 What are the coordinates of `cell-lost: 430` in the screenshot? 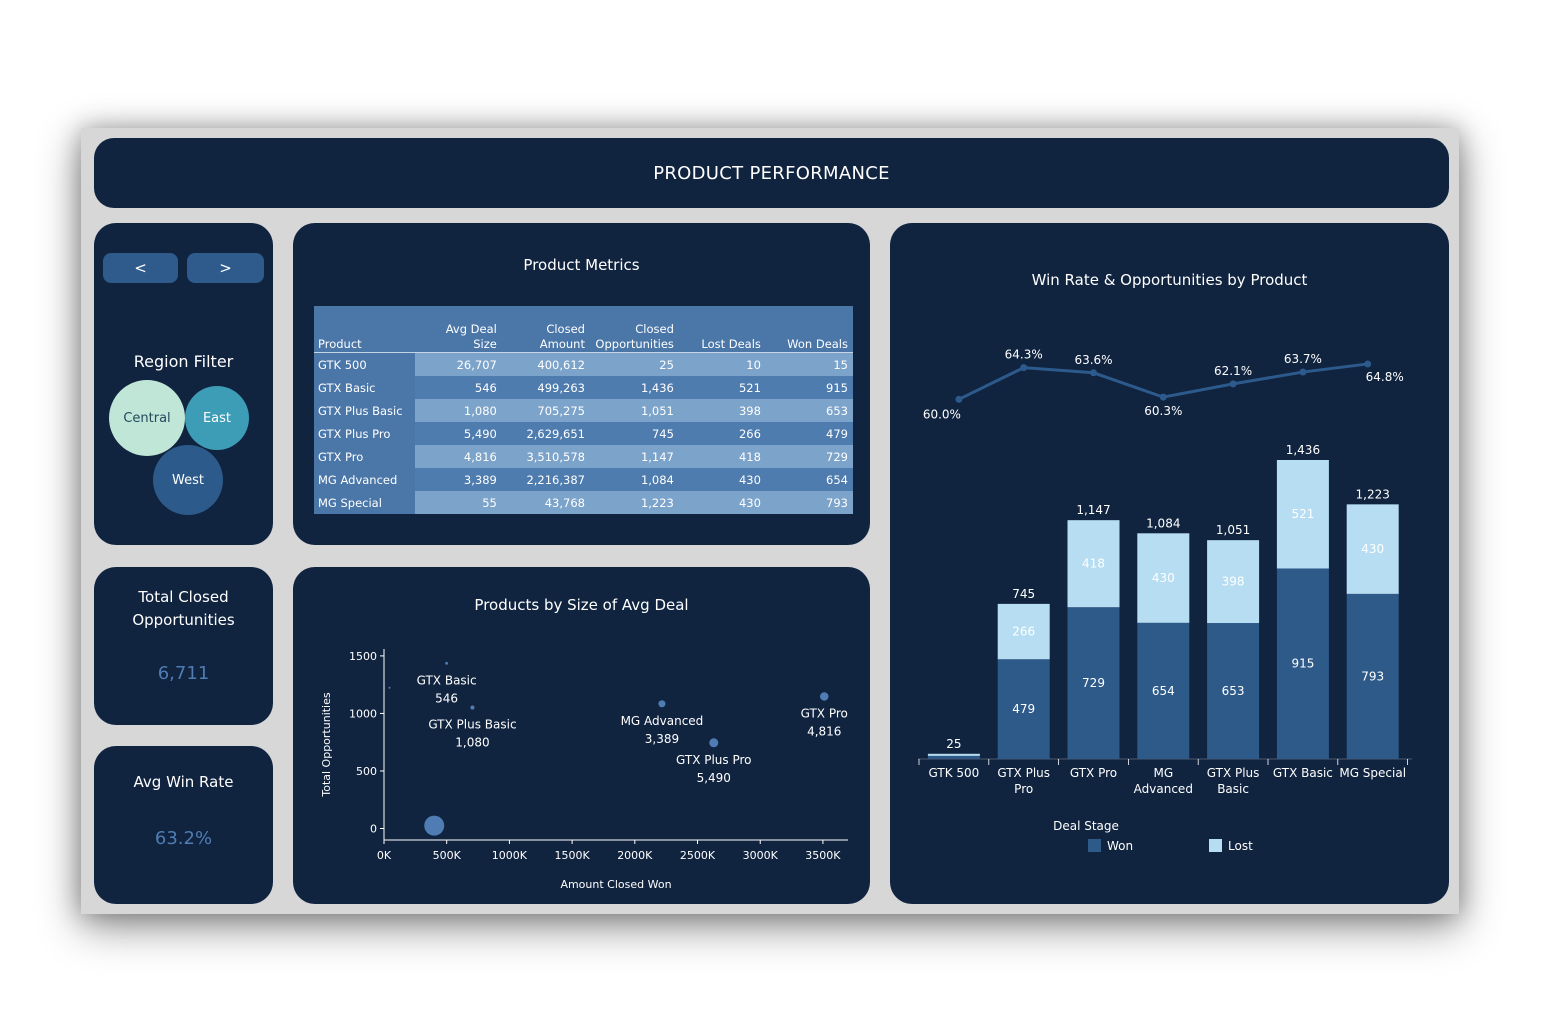 It's located at (722, 479).